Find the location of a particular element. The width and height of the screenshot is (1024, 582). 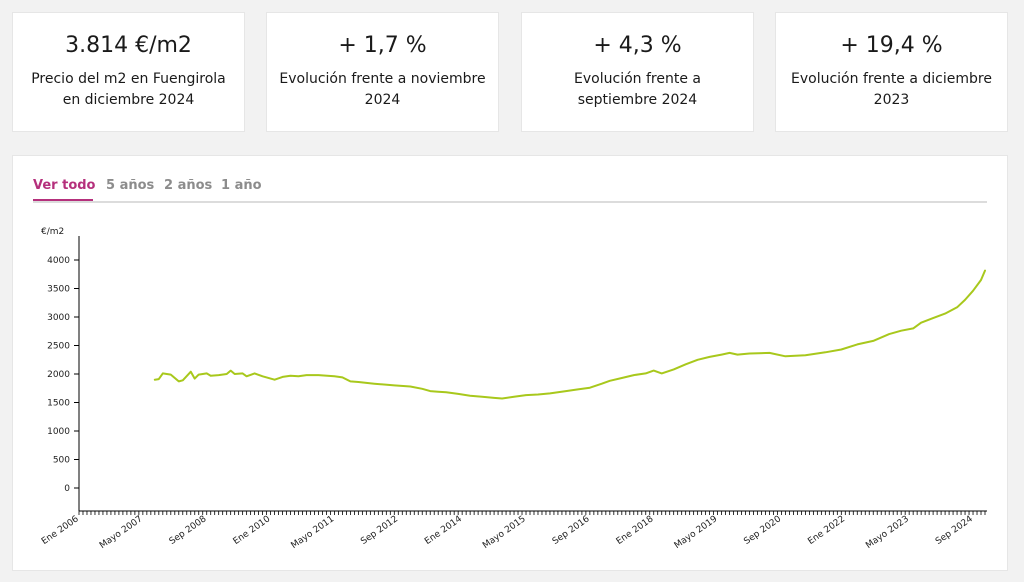

y-tick-label: 2500 is located at coordinates (58, 347).